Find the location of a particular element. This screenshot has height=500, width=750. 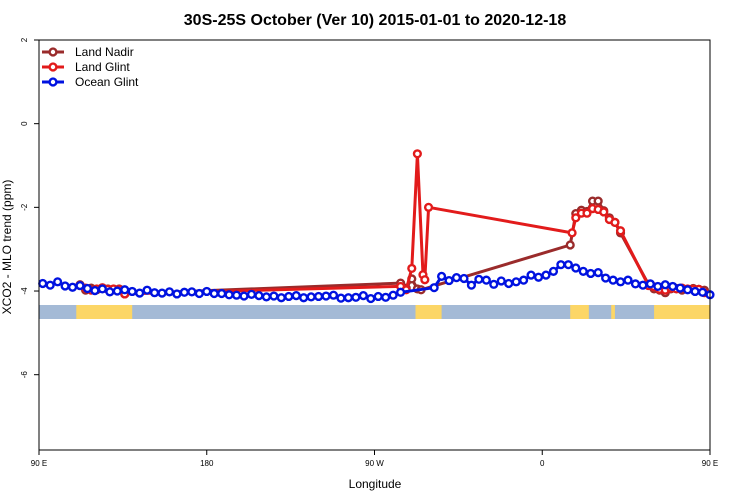

y-tick-label: -4 is located at coordinates (24, 291).